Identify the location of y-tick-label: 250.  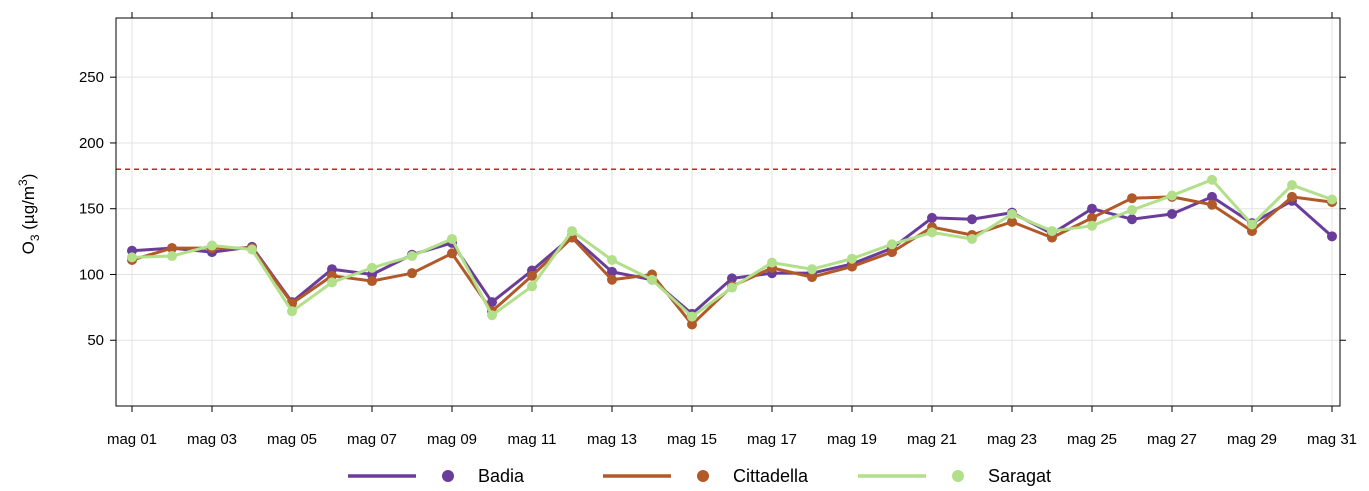
(91, 77).